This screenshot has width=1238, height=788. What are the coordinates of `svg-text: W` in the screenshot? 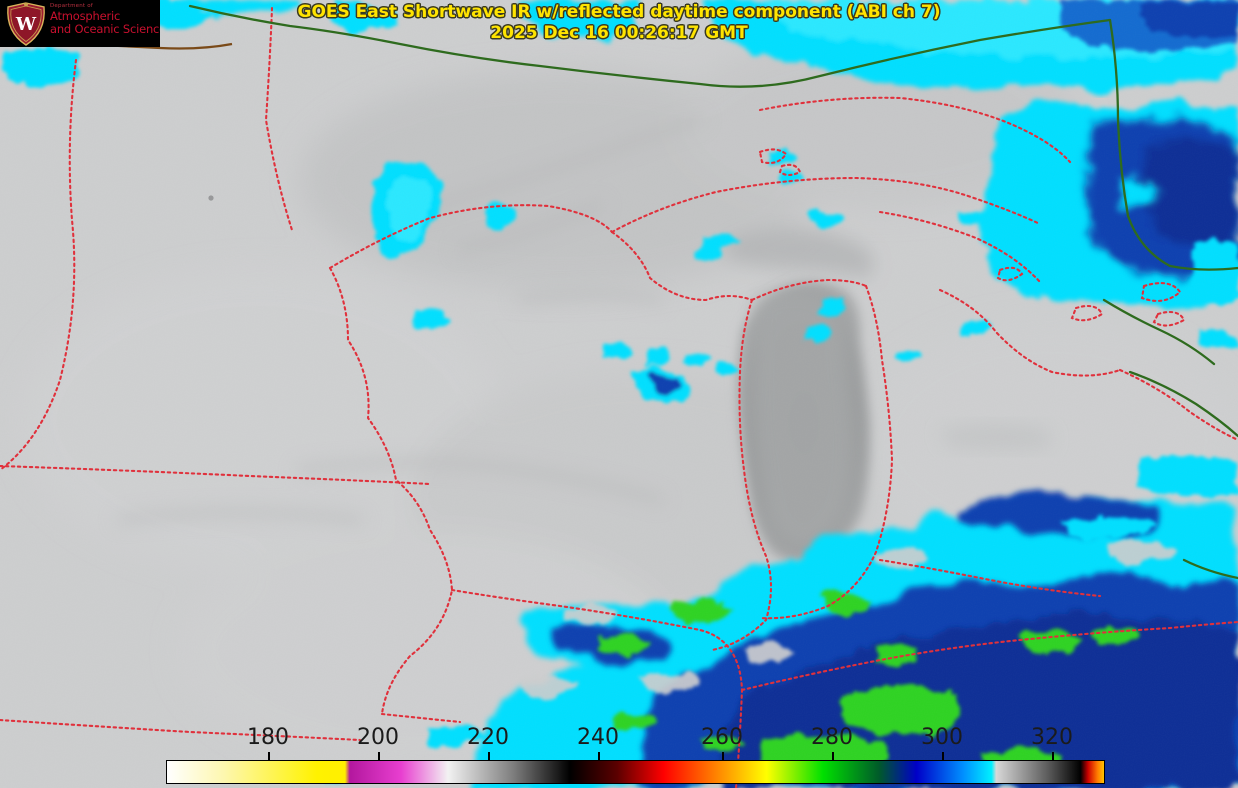 It's located at (26, 24).